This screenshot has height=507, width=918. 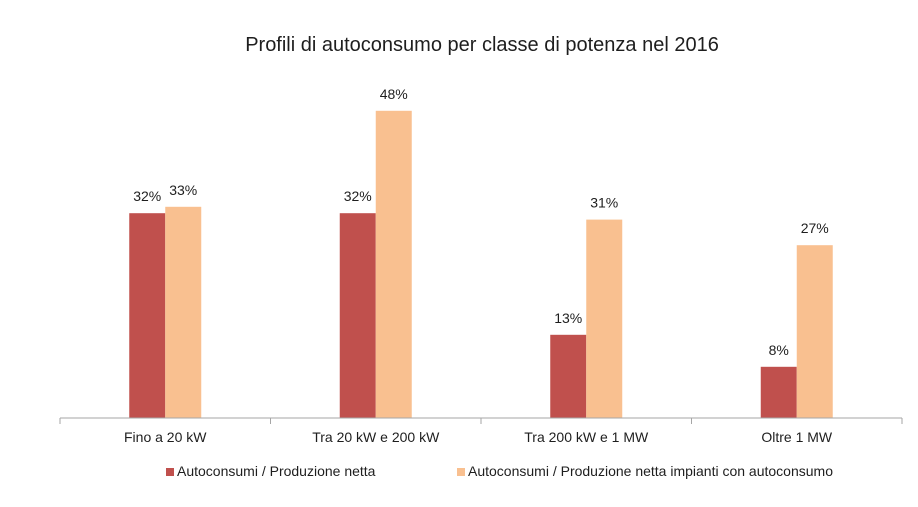 I want to click on data-label: 27%, so click(x=815, y=228).